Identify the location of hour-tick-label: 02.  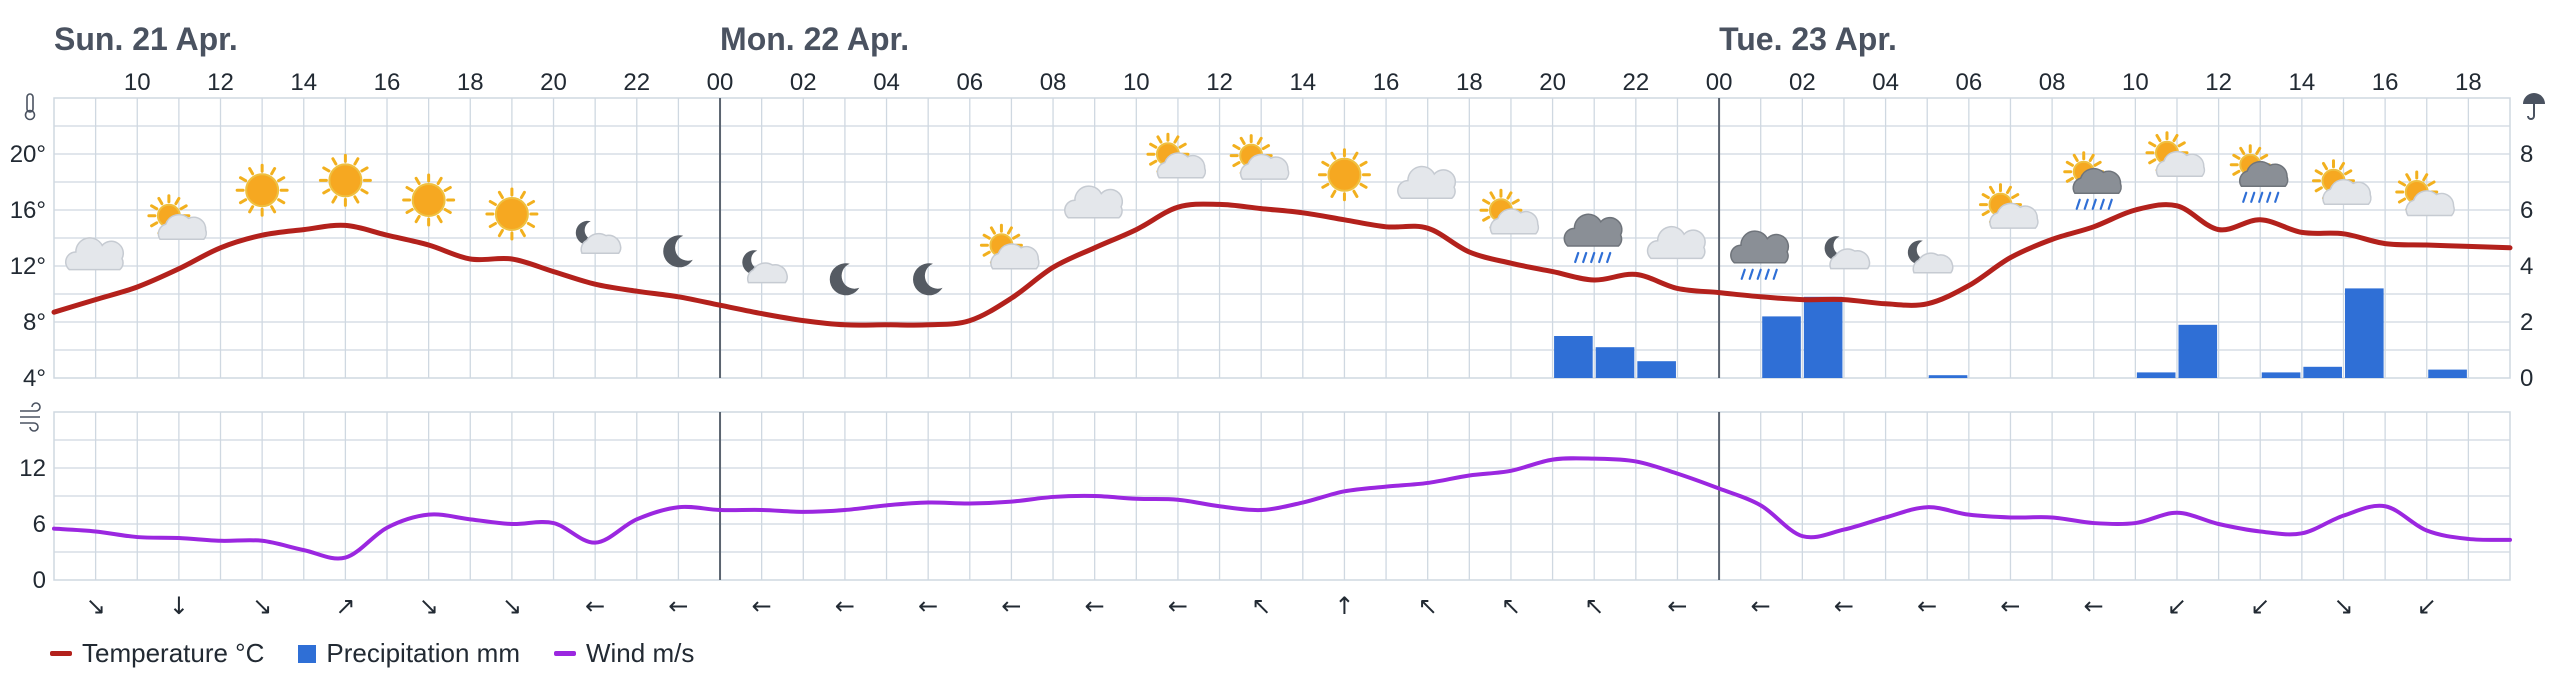
(803, 82).